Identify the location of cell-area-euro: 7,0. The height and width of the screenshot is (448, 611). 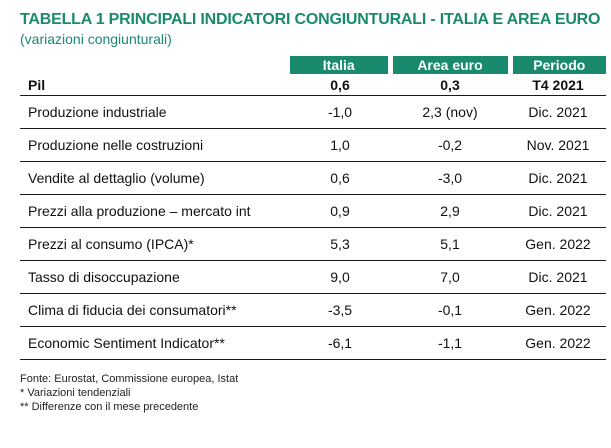
(450, 277).